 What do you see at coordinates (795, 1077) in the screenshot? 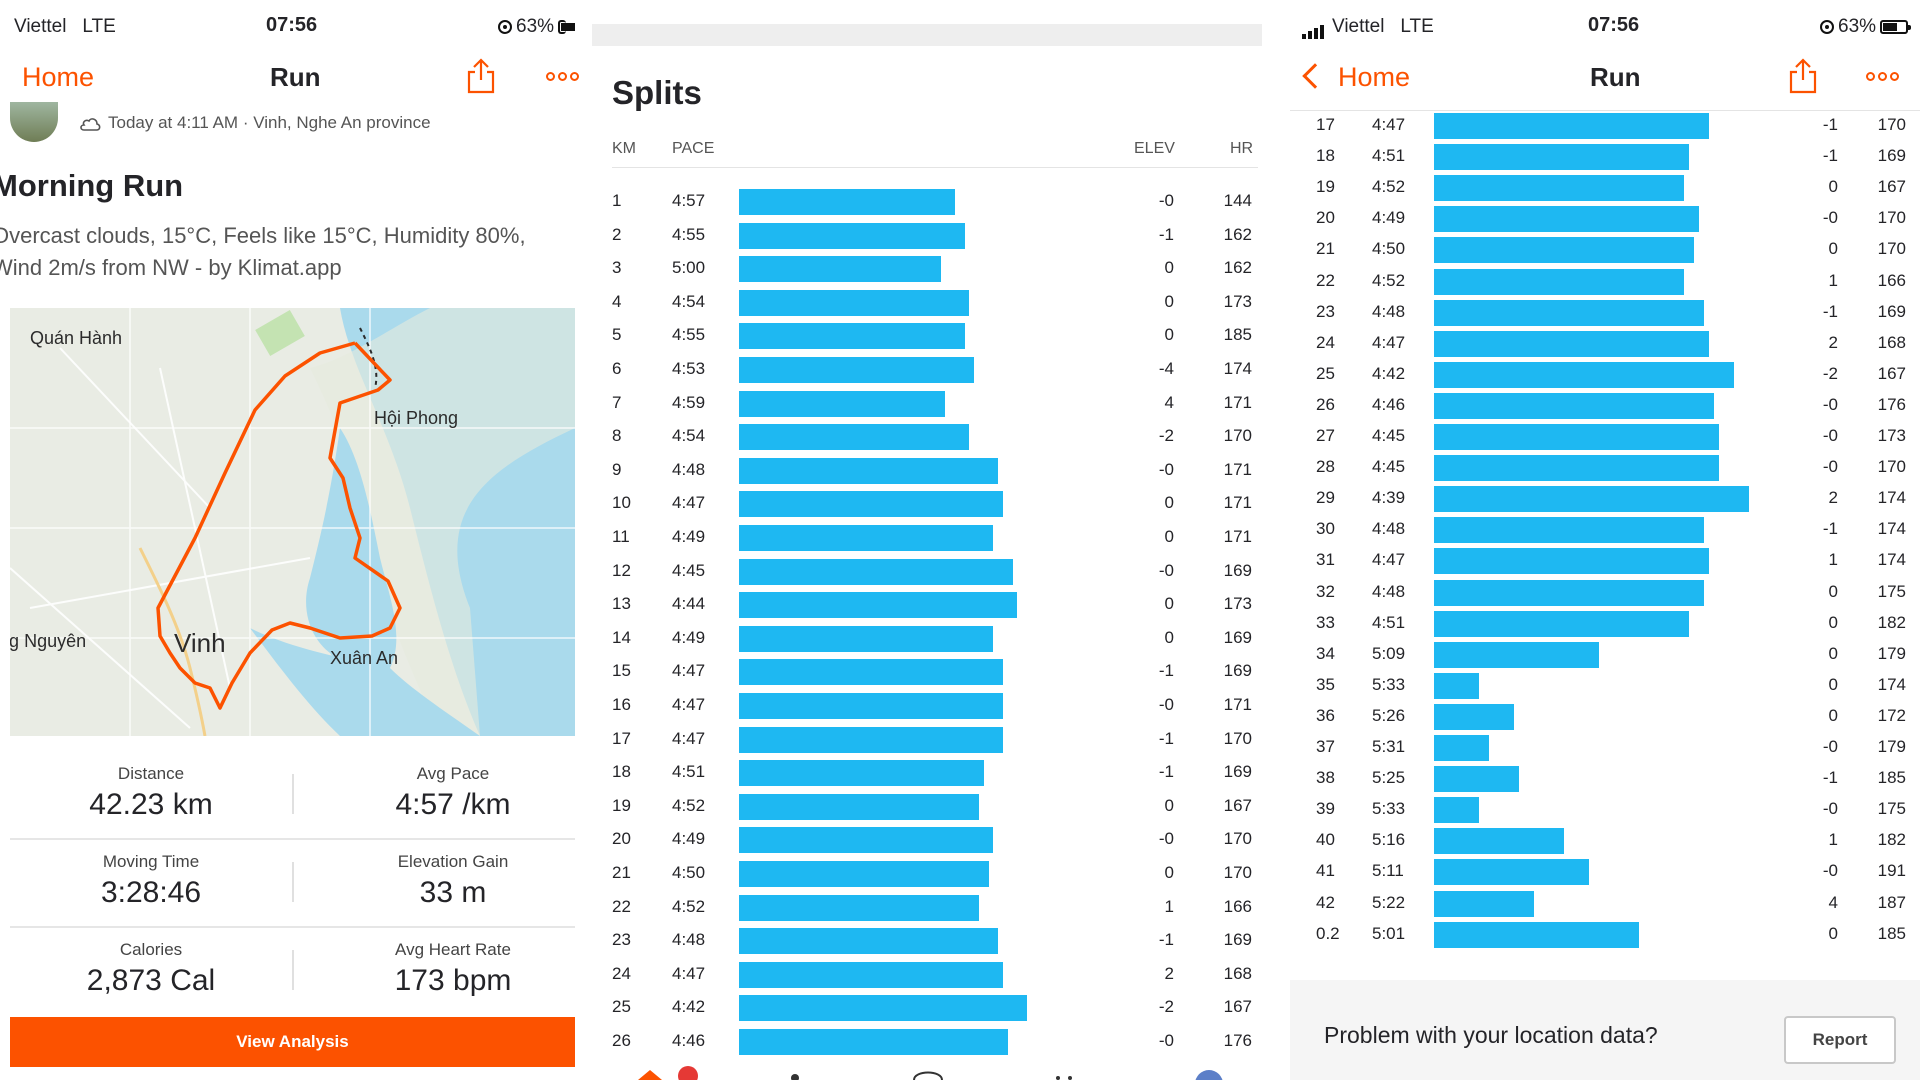
I see `tab-dot-icon` at bounding box center [795, 1077].